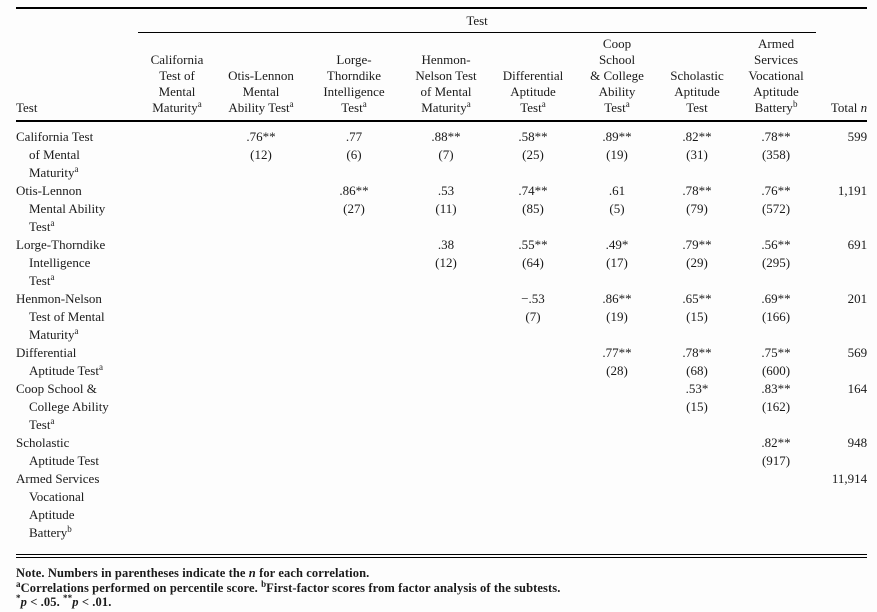 This screenshot has height=612, width=877. What do you see at coordinates (697, 362) in the screenshot?
I see `correlation-cell: .78** (68)` at bounding box center [697, 362].